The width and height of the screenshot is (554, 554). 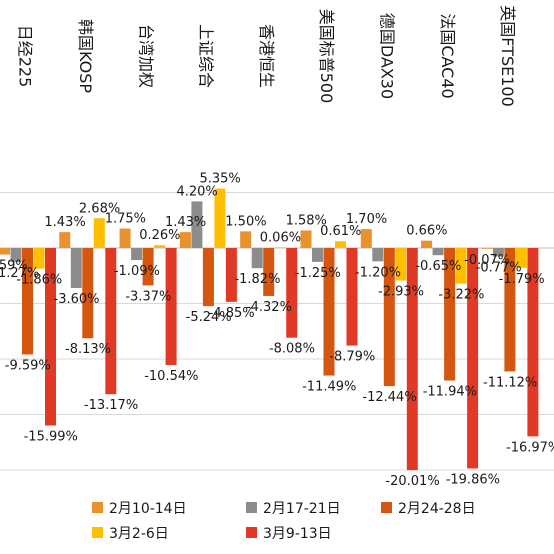 I want to click on data-label: 1.75%, so click(x=125, y=219).